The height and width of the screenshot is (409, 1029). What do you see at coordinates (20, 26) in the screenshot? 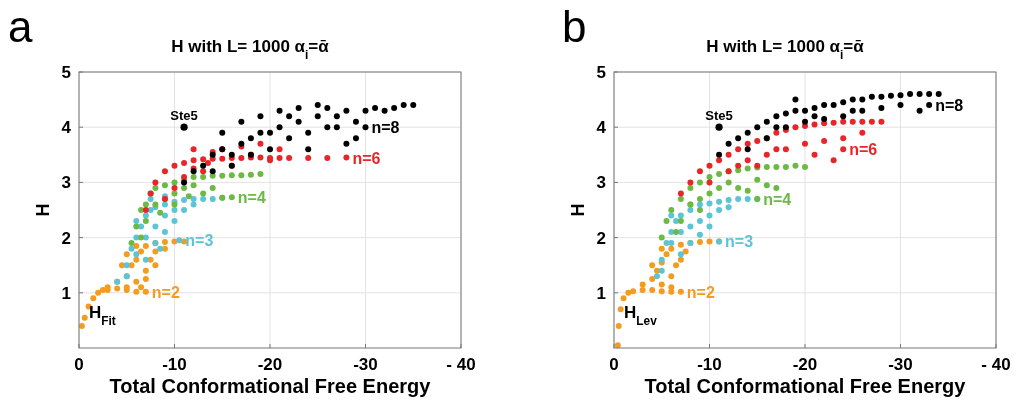
I see `text: a` at bounding box center [20, 26].